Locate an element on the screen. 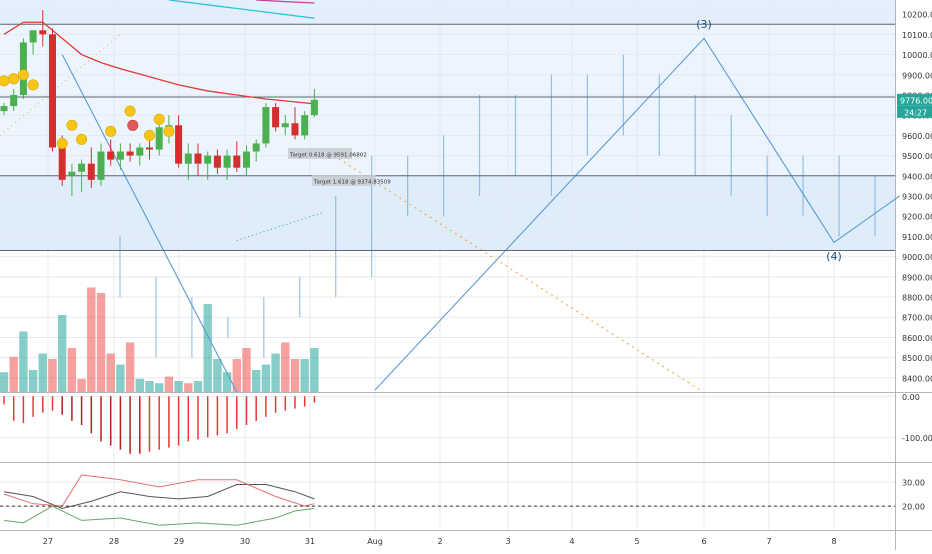  time-axis-label: 2 is located at coordinates (439, 541).